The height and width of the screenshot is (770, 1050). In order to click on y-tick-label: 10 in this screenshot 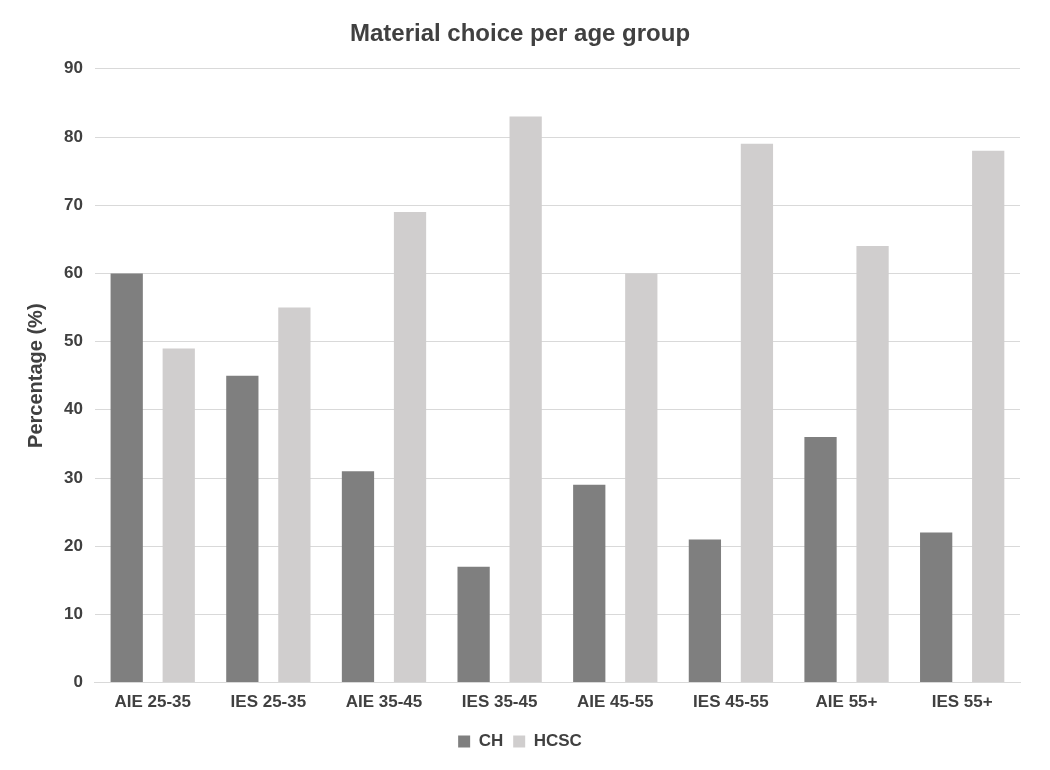, I will do `click(73, 614)`.